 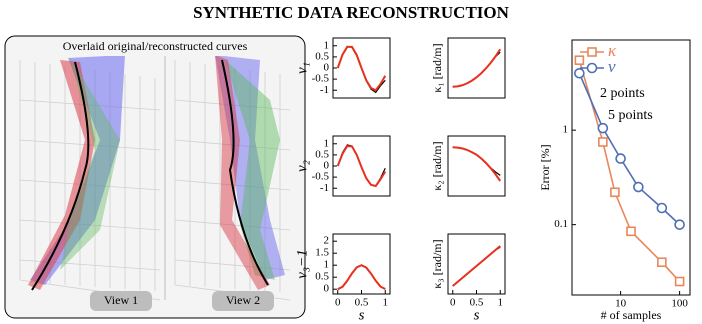 I want to click on x-tick-label: 10, so click(x=621, y=304).